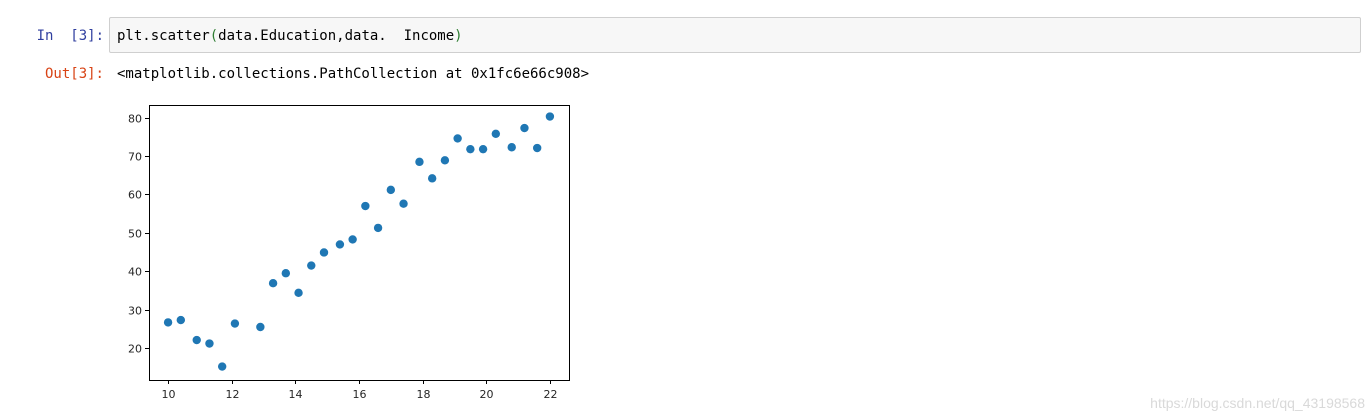  What do you see at coordinates (135, 311) in the screenshot?
I see `y-tick-label: 30` at bounding box center [135, 311].